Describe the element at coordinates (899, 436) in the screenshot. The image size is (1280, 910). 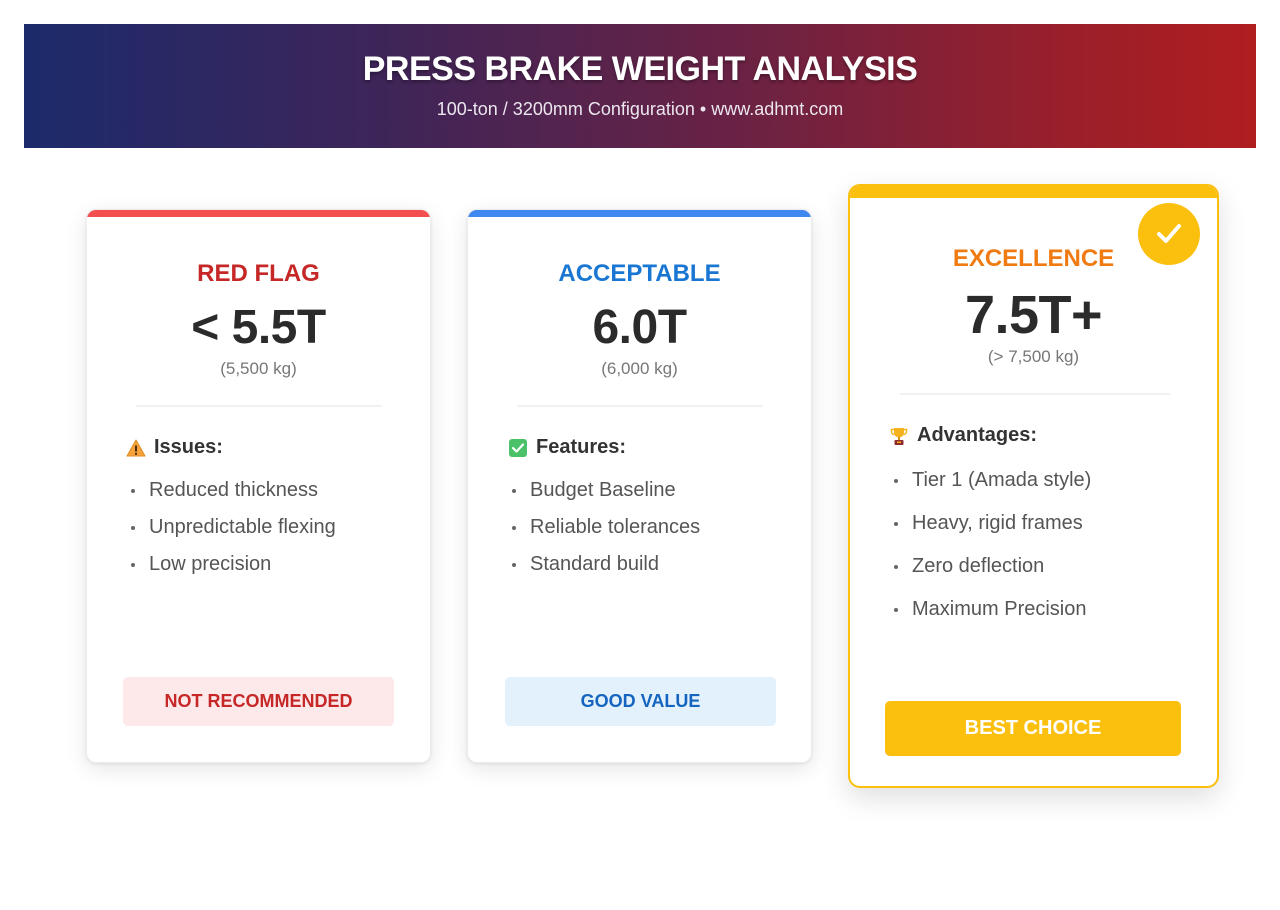
I see `trophy-icon` at that location.